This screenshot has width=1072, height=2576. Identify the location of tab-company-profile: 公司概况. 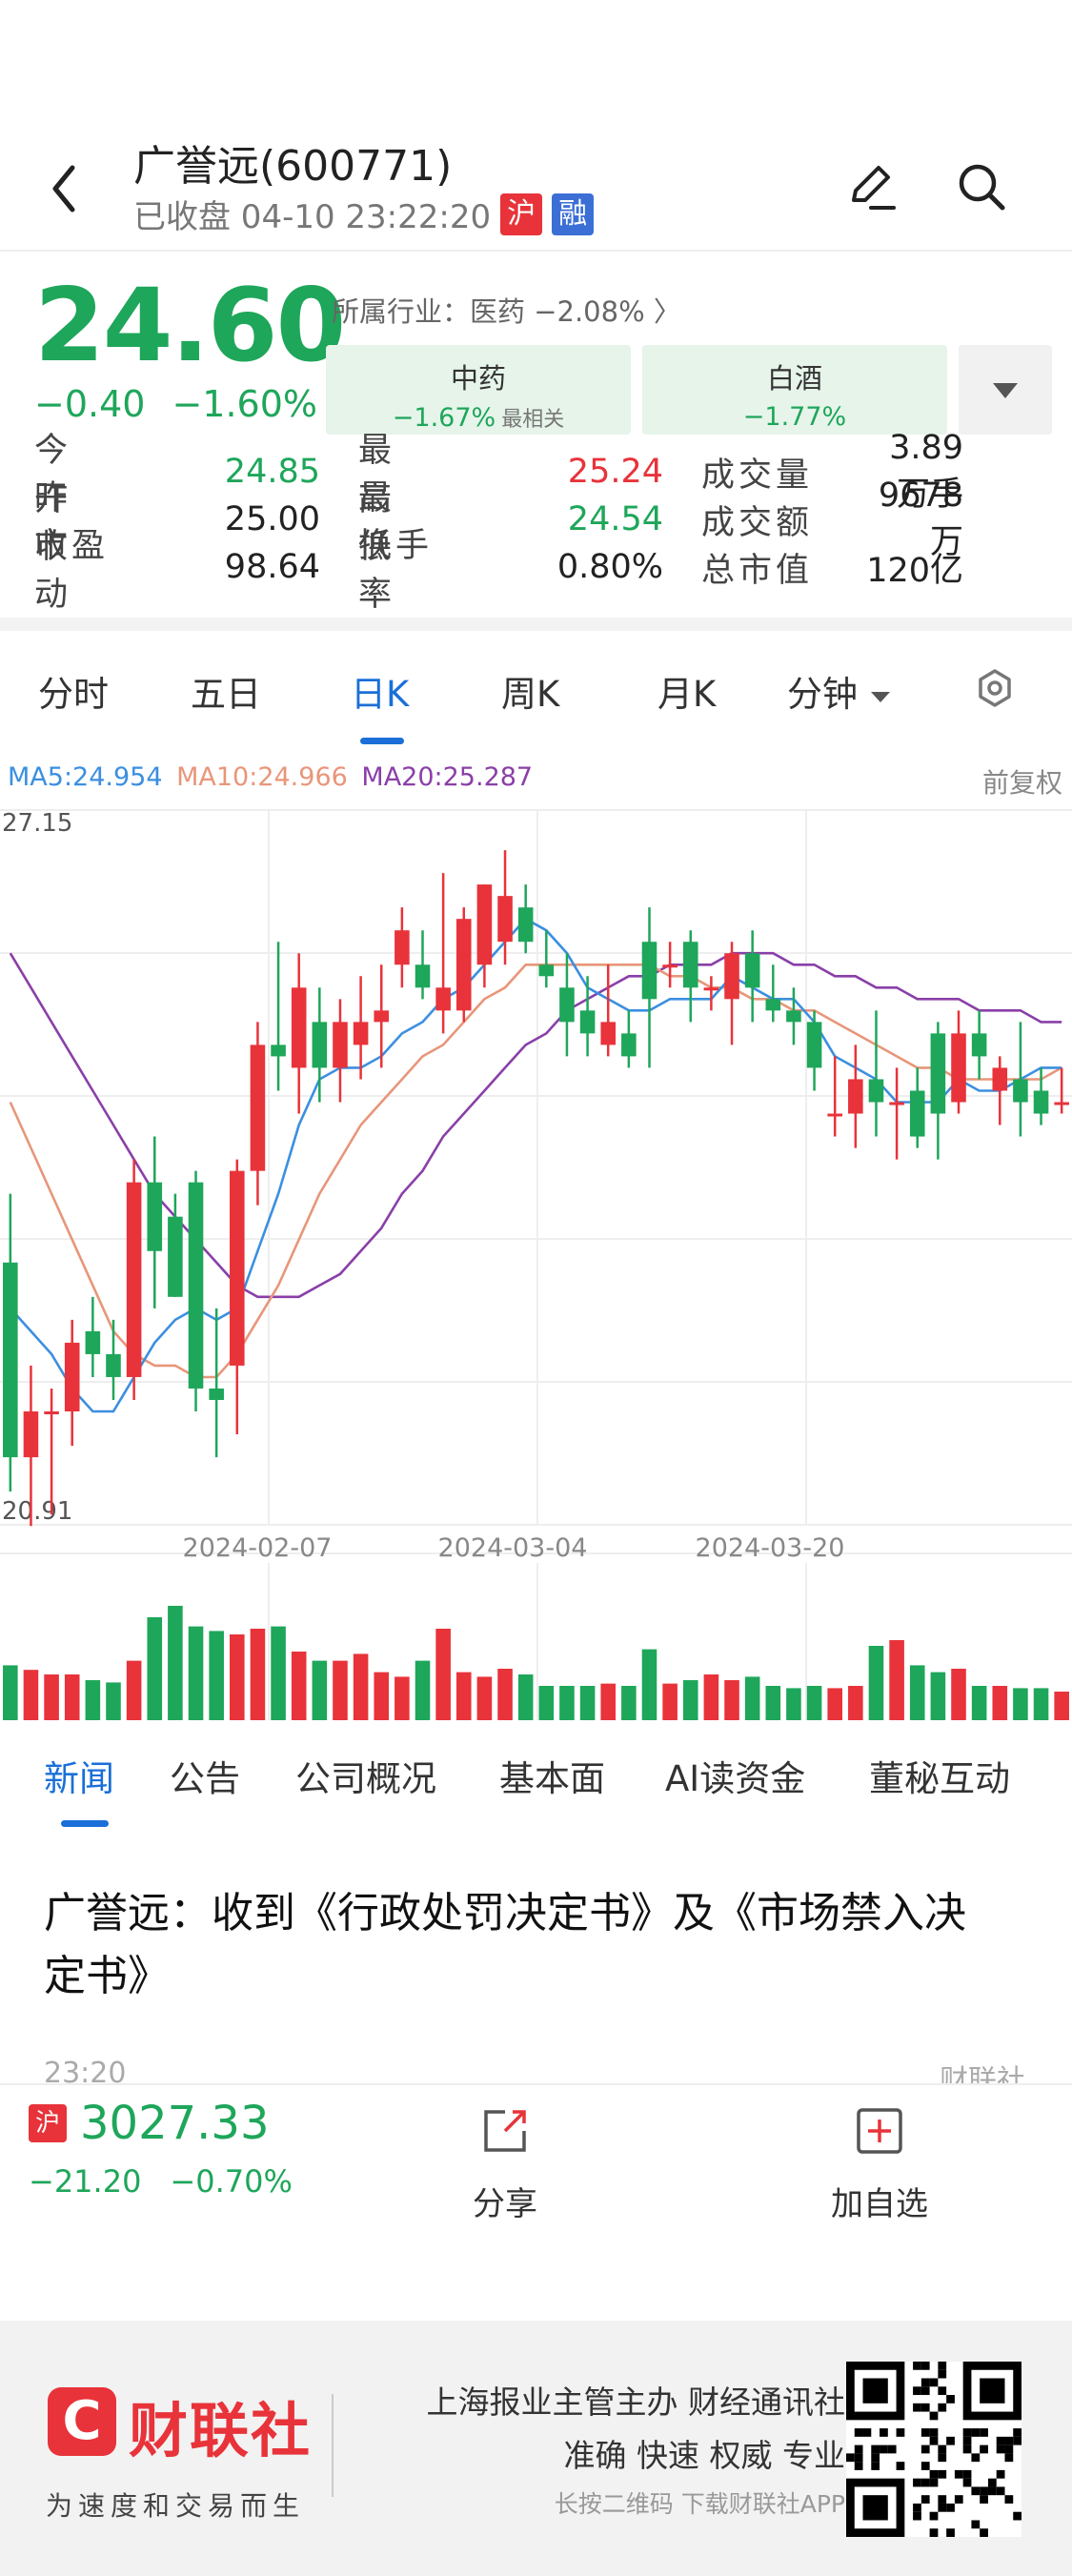
(365, 1778).